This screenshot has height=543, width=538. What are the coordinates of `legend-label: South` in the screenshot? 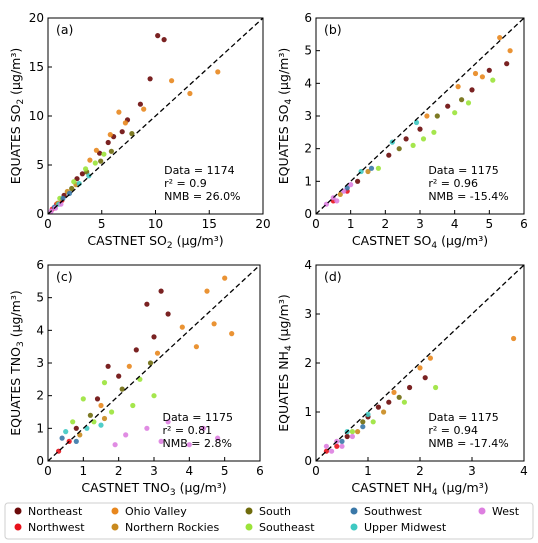 It's located at (275, 511).